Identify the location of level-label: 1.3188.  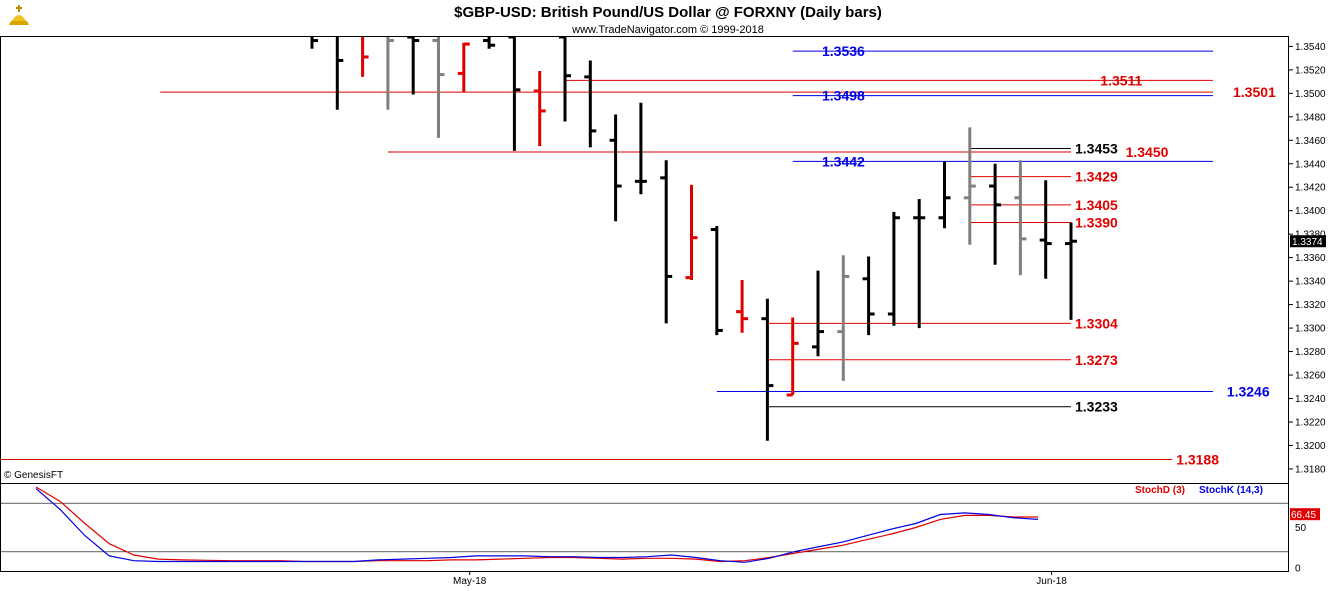
(1197, 460).